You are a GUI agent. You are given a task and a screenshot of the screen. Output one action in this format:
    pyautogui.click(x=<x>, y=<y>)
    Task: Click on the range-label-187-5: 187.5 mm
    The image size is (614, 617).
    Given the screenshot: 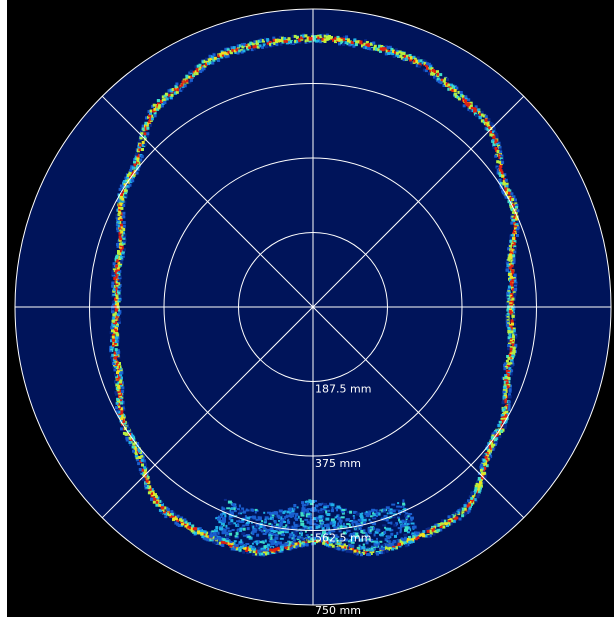 What is the action you would take?
    pyautogui.click(x=343, y=389)
    